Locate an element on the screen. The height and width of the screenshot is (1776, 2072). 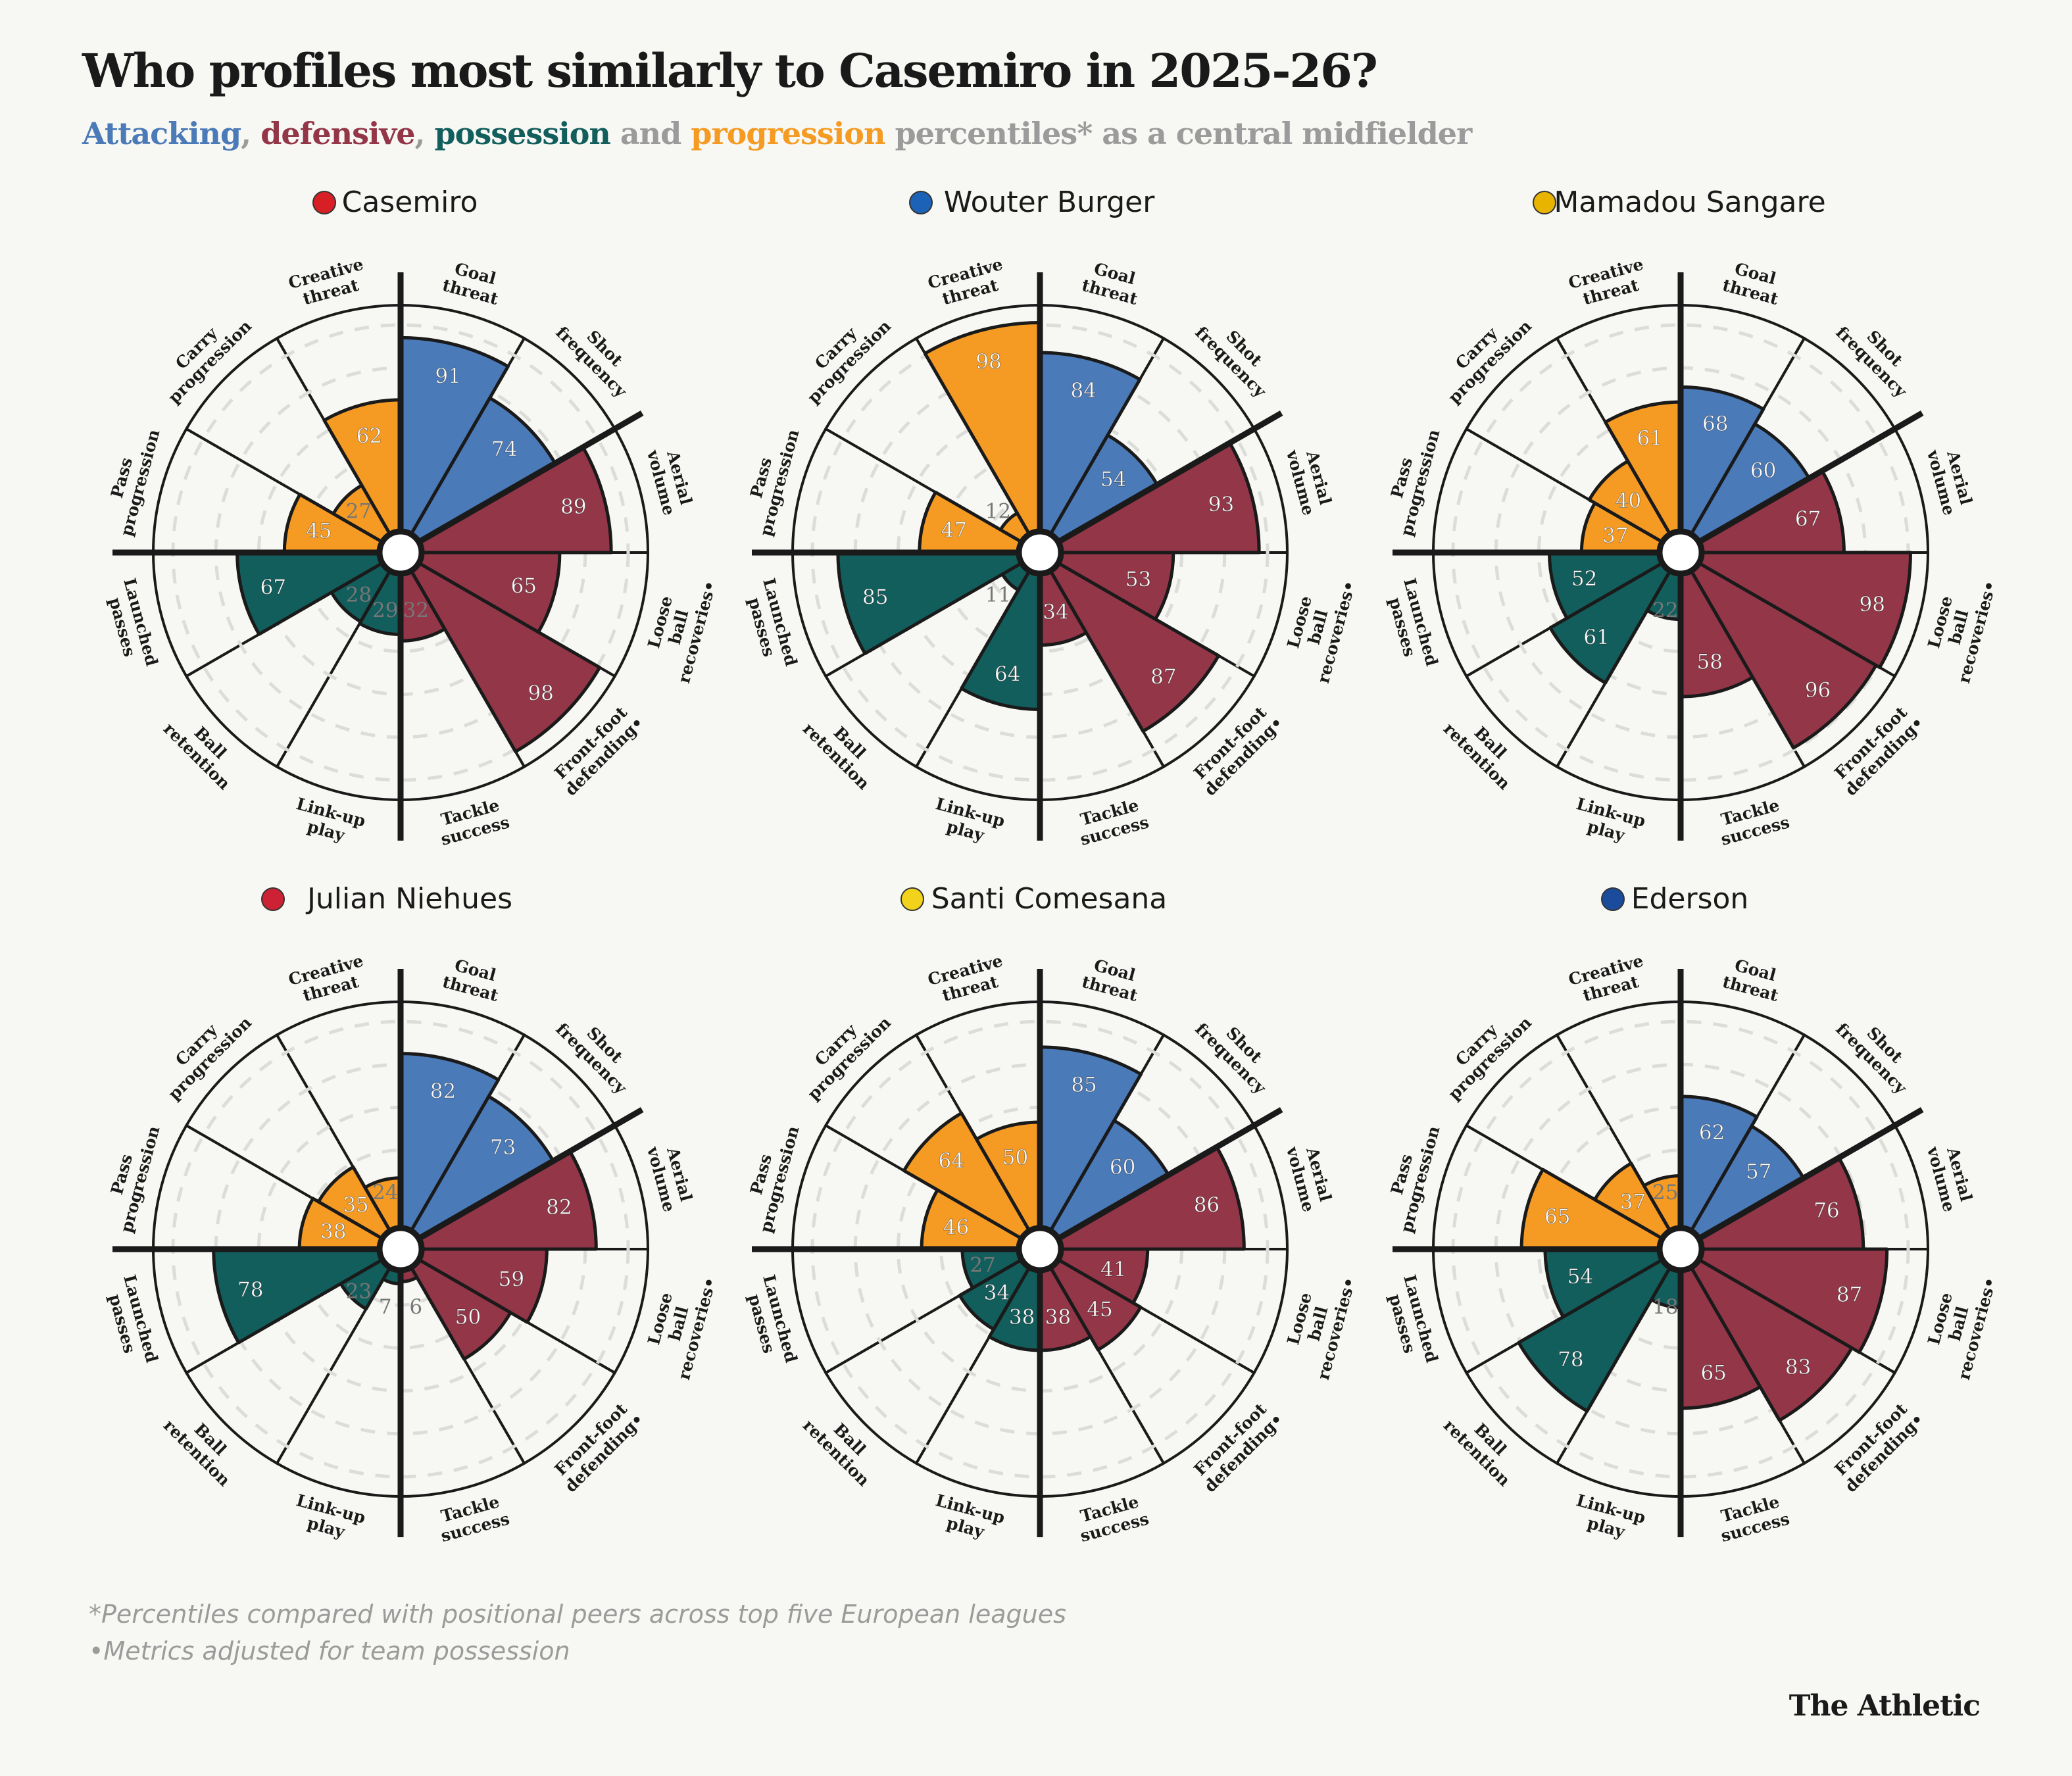
subtitle-part: percentiles* as a central midfielder is located at coordinates (1178, 133).